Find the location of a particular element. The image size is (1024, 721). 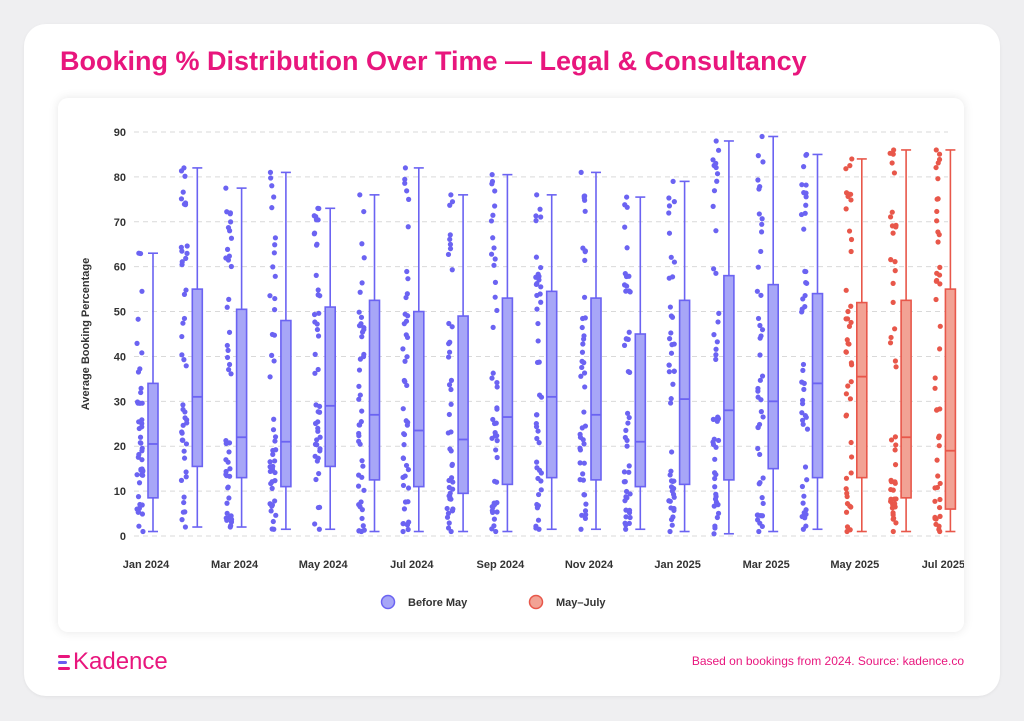

y-tick-label: 80 is located at coordinates (120, 178).